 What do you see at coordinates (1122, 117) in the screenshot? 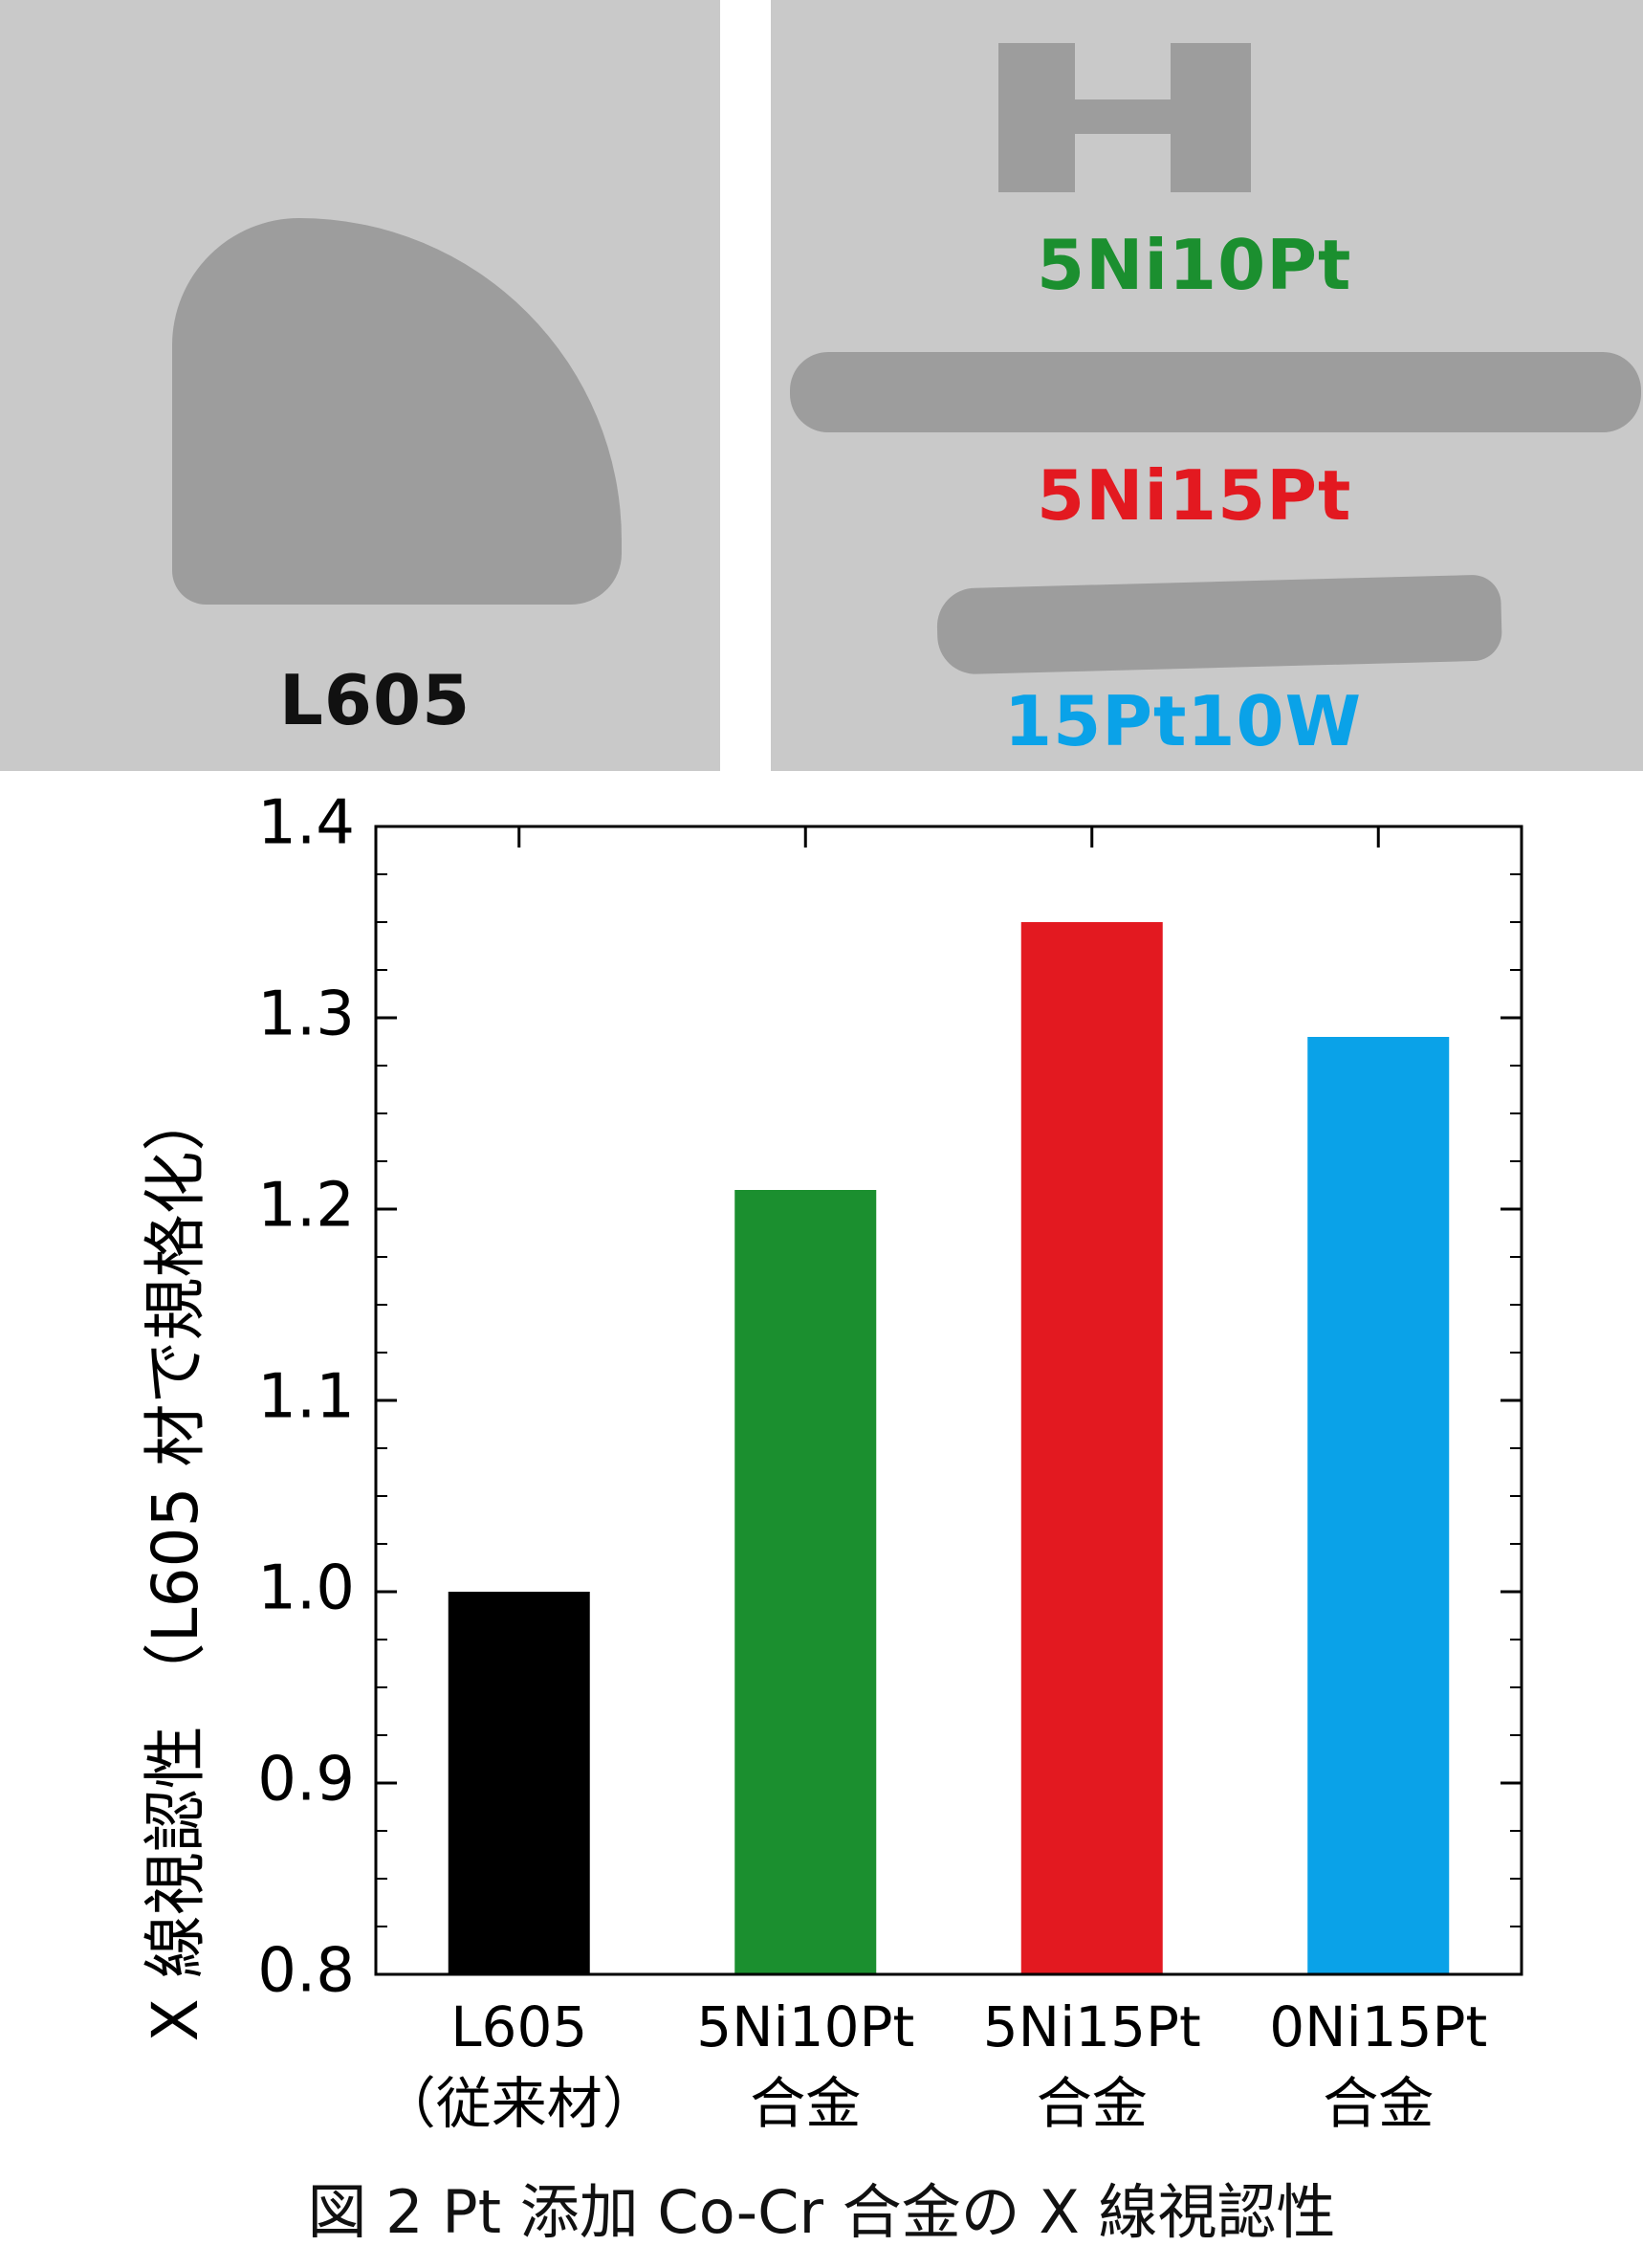
I see `sample-5ni10pt-shape-bar` at bounding box center [1122, 117].